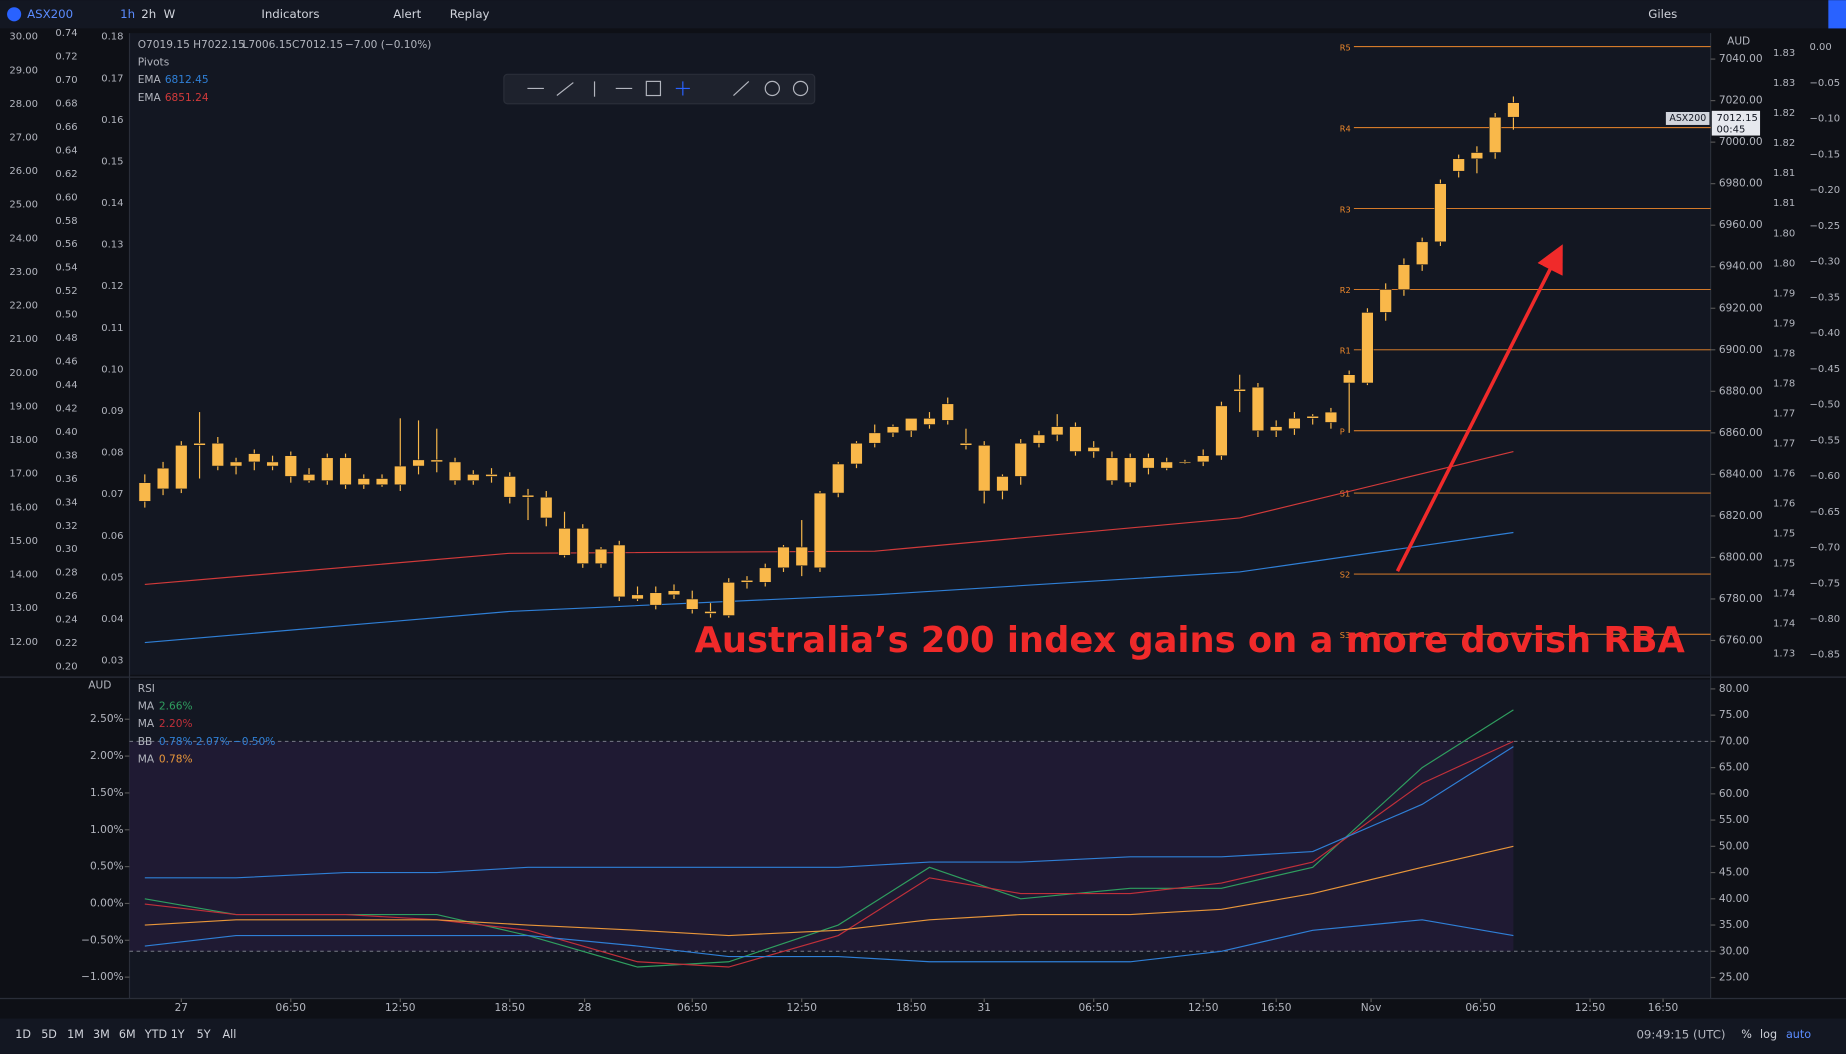 The image size is (1846, 1054). Describe the element at coordinates (829, 518) in the screenshot. I see `ema-line` at that location.